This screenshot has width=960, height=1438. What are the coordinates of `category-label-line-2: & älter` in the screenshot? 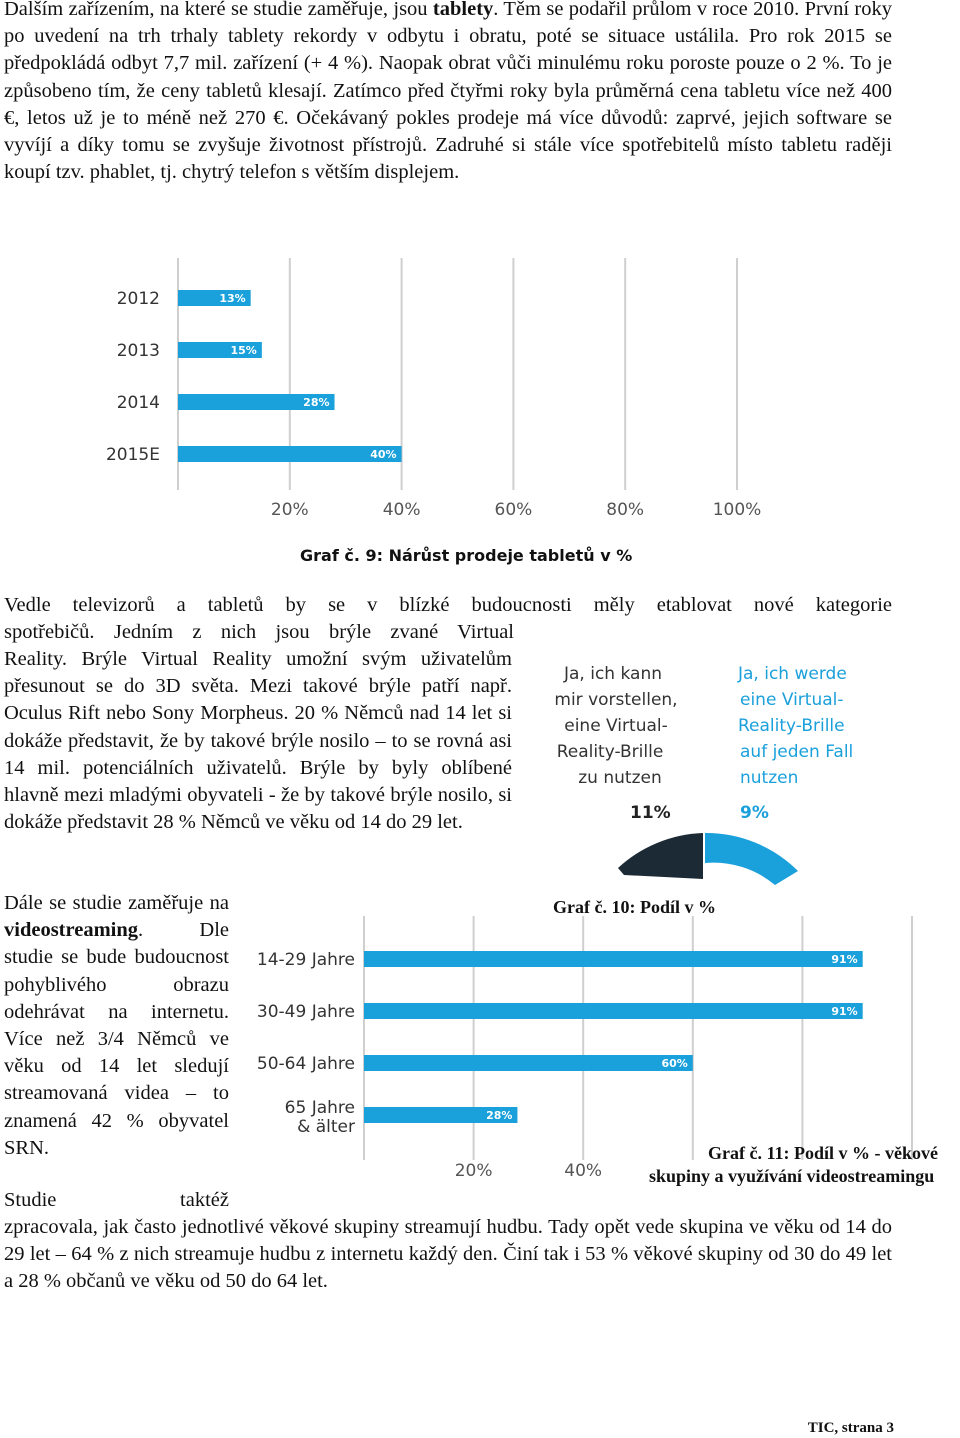 It's located at (326, 1127).